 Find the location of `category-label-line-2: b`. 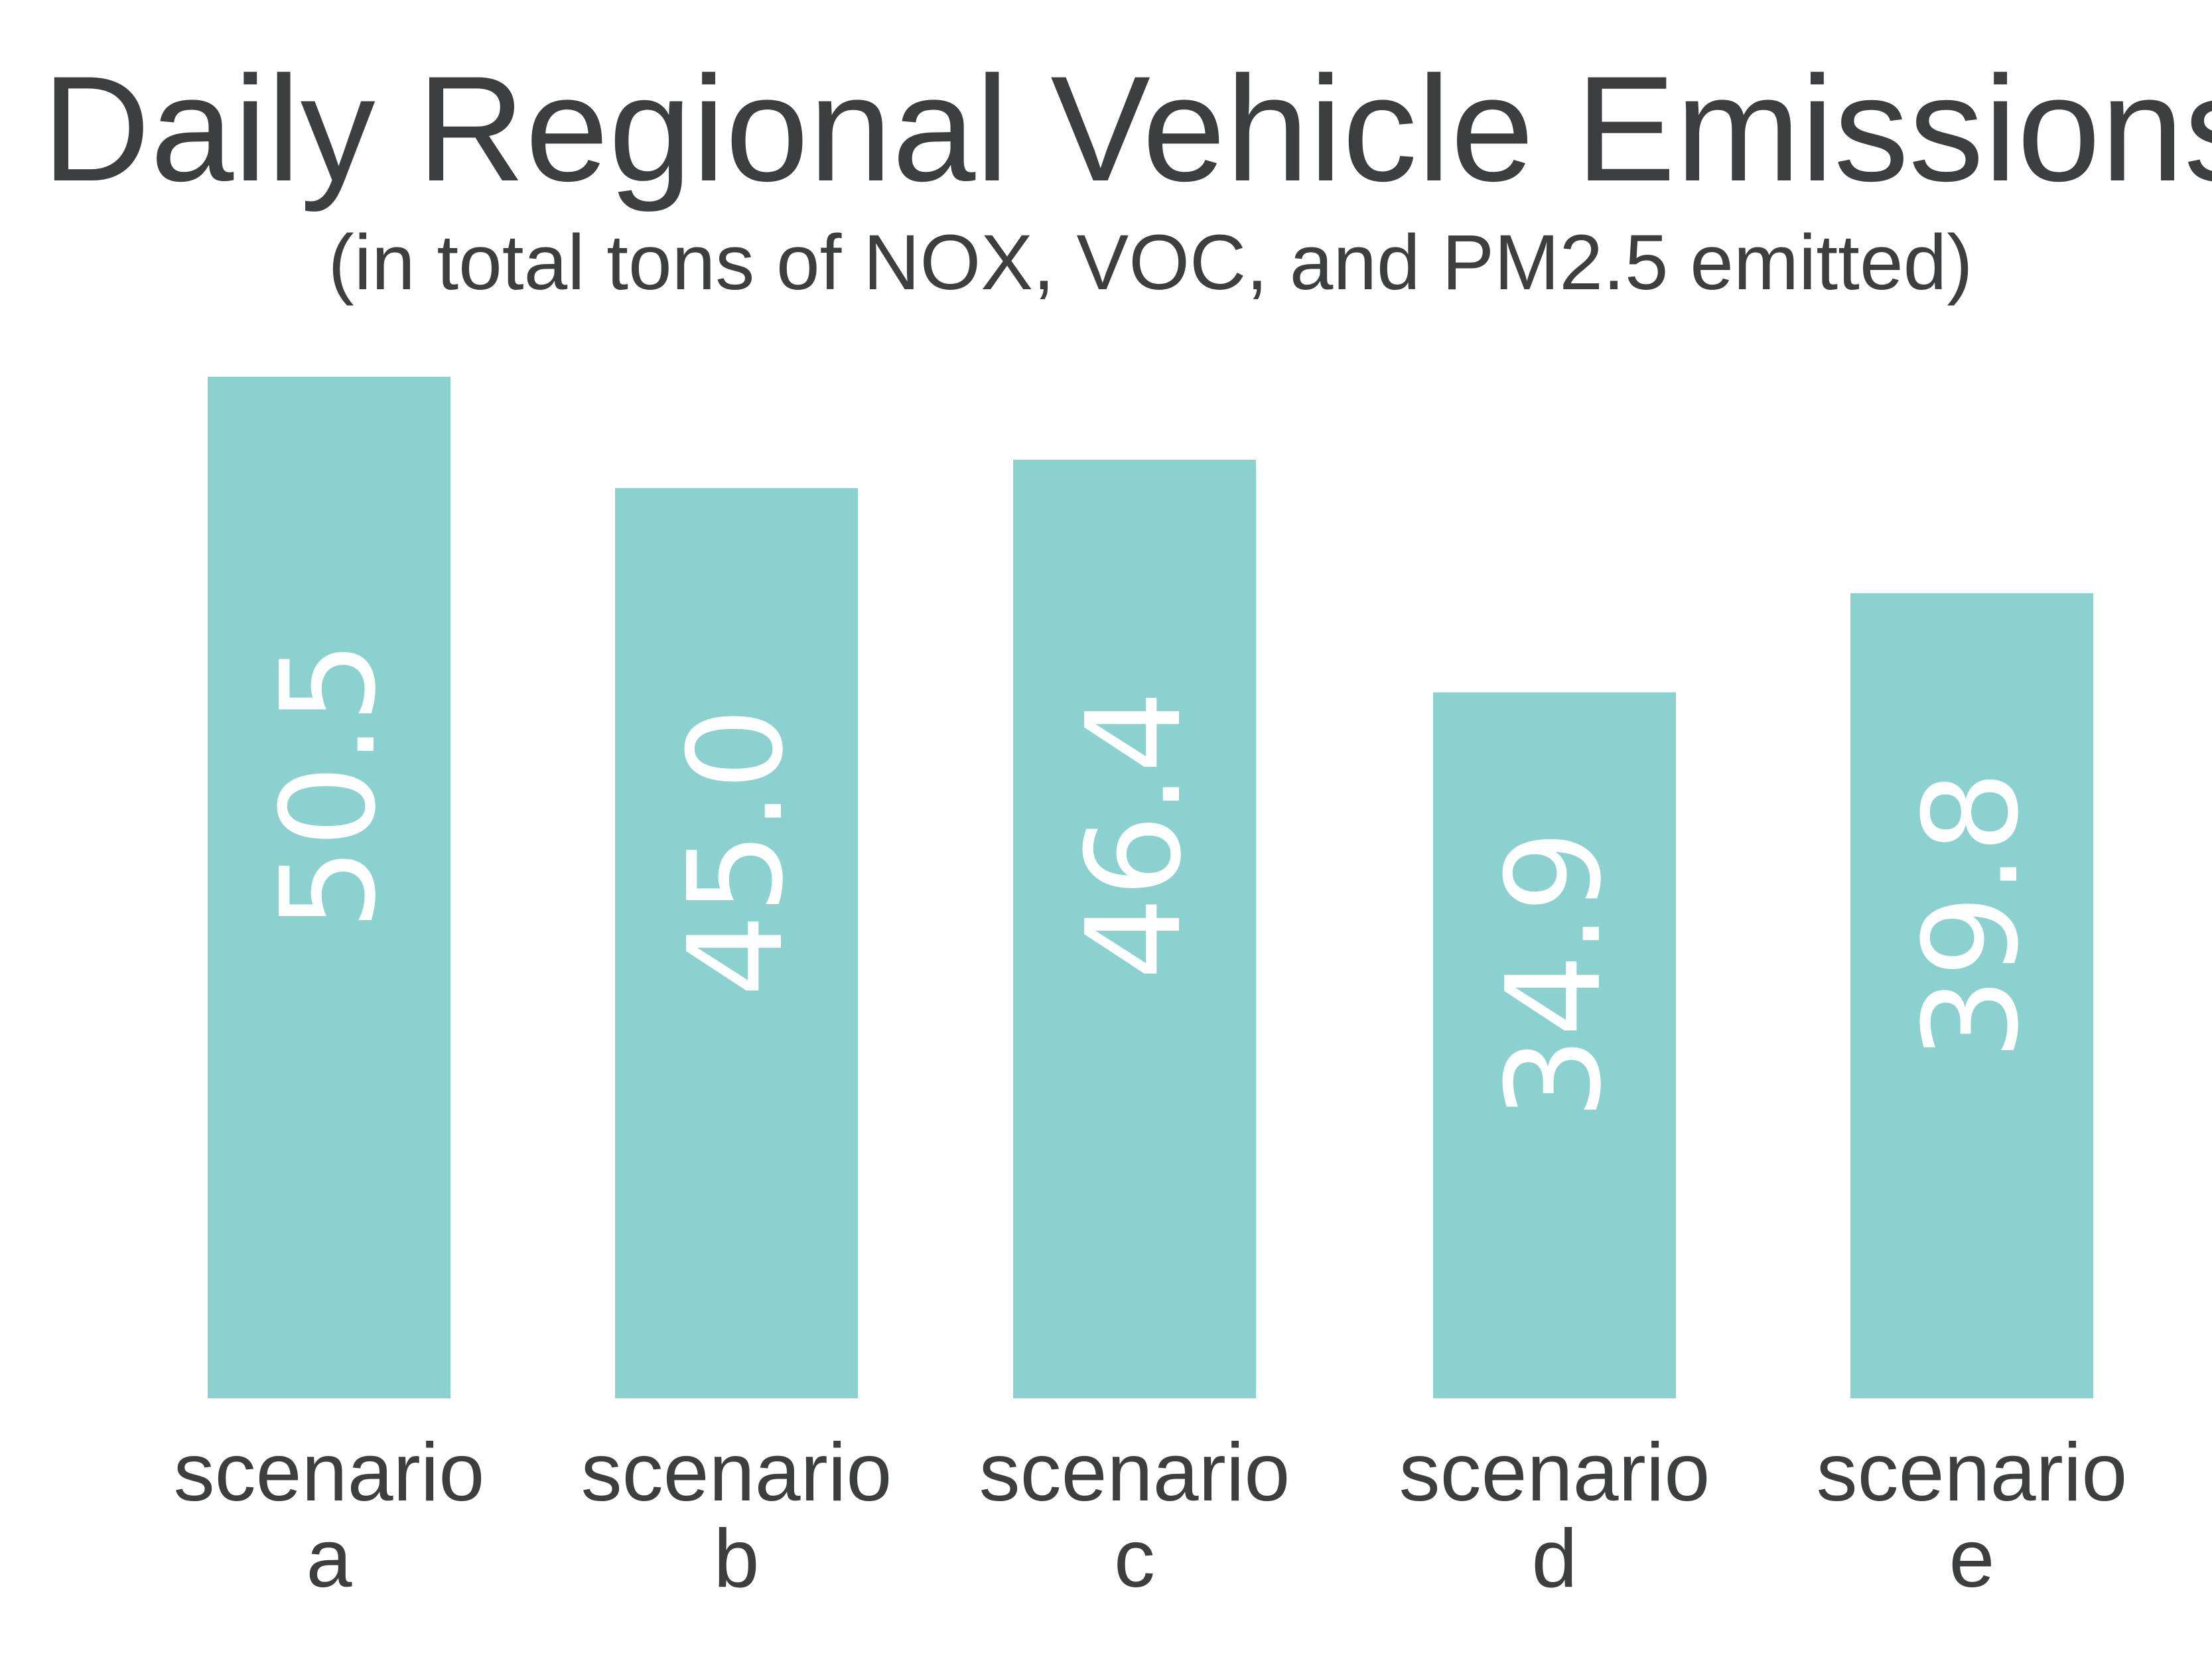

category-label-line-2: b is located at coordinates (737, 1559).